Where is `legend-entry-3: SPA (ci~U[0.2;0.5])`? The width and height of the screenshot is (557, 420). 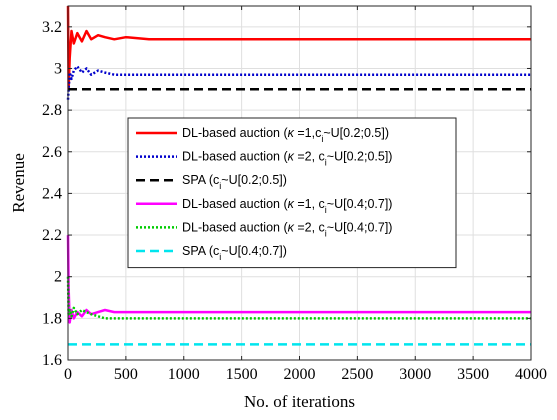 legend-entry-3: SPA (ci~U[0.2;0.5]) is located at coordinates (234, 182).